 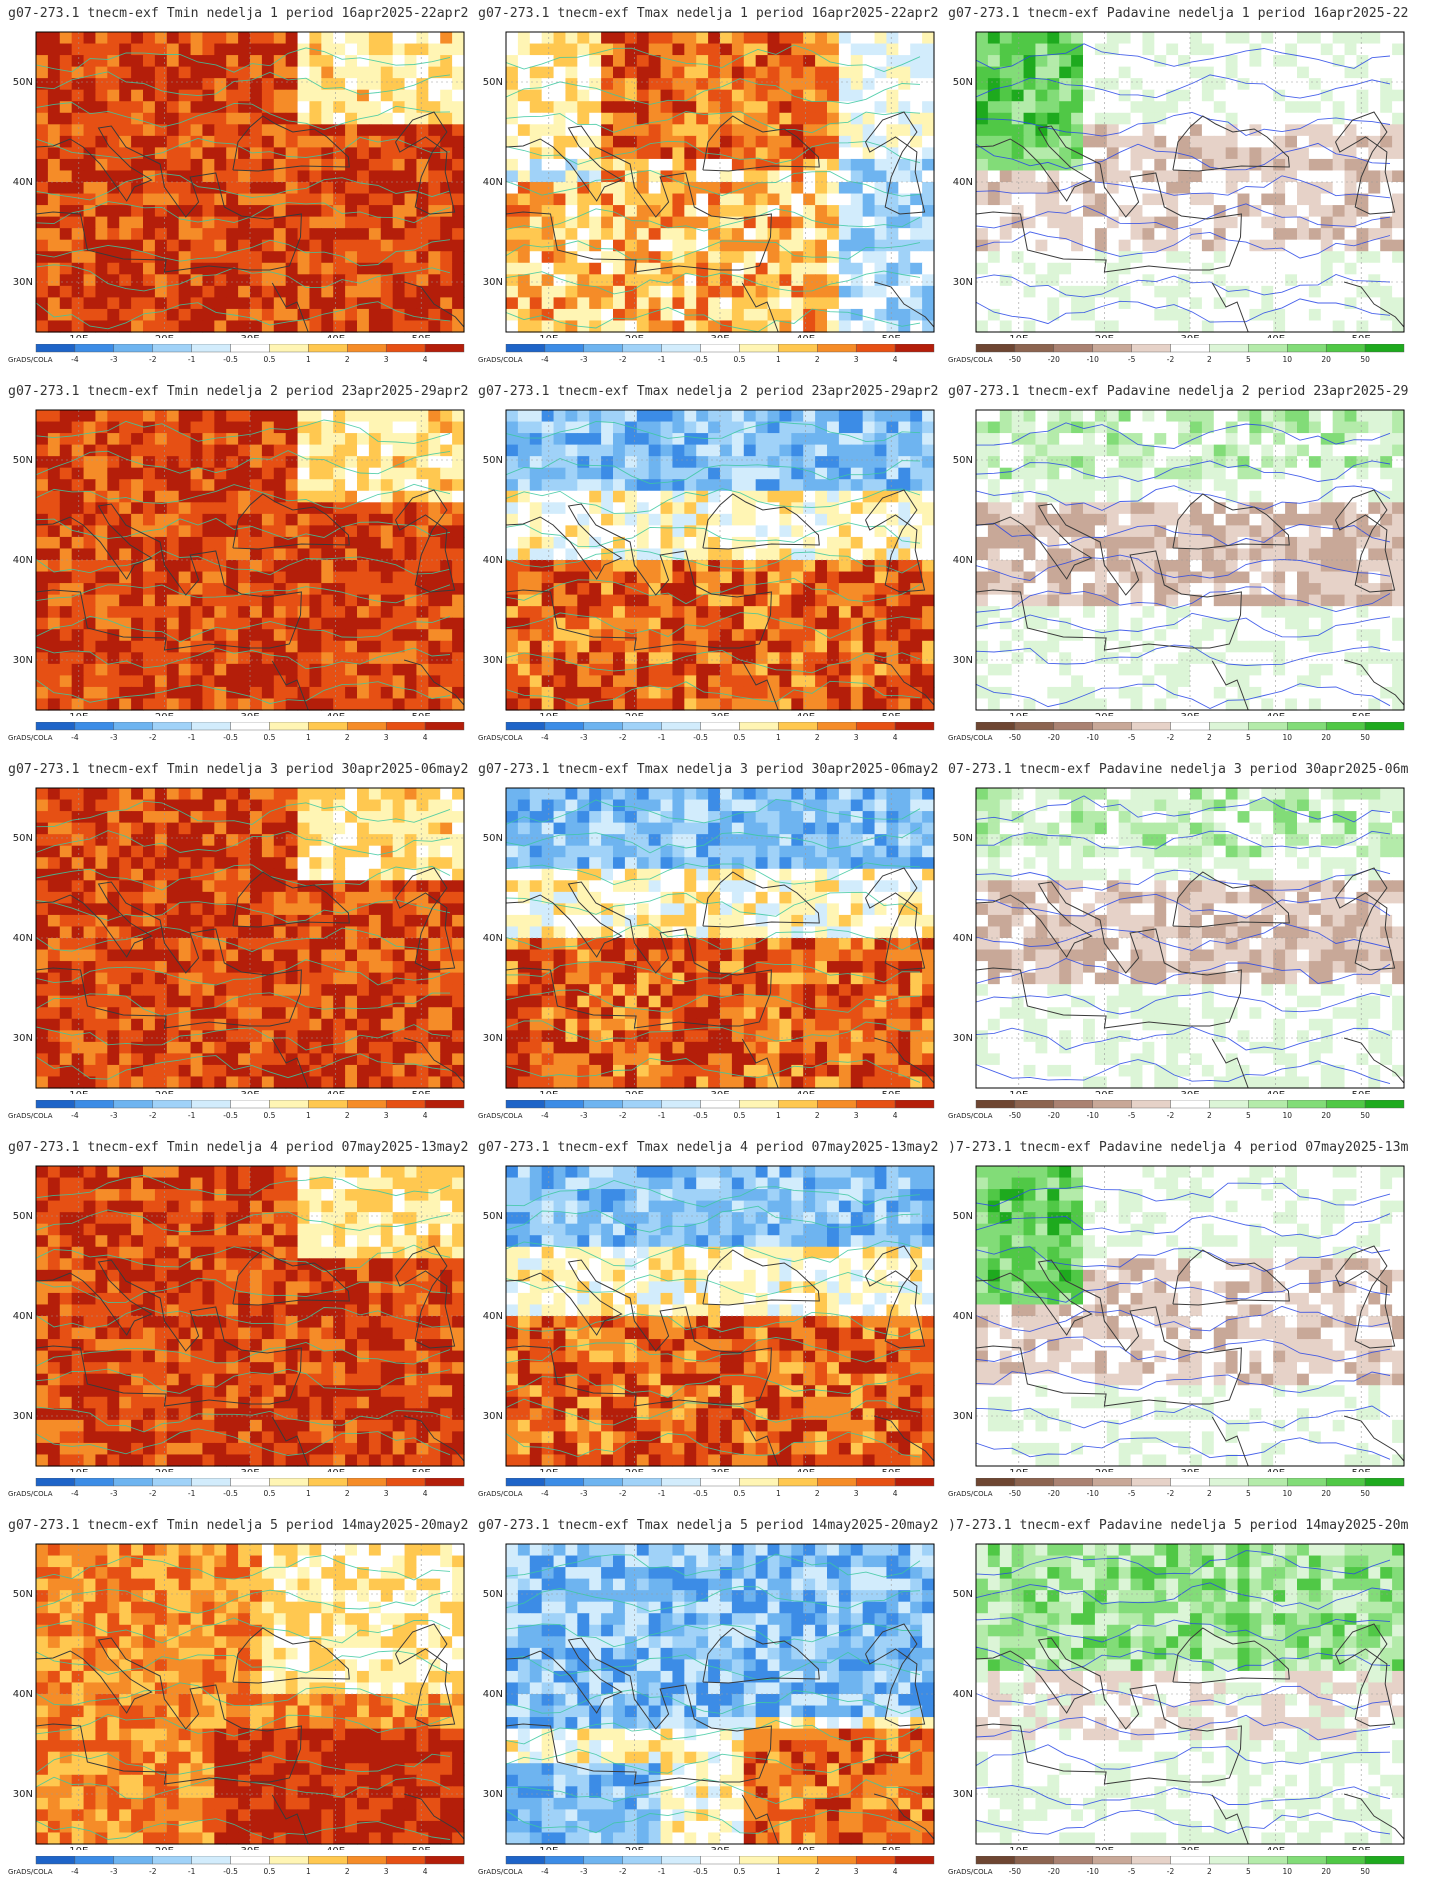 What do you see at coordinates (269, 359) in the screenshot?
I see `colorbar-label: 0.5` at bounding box center [269, 359].